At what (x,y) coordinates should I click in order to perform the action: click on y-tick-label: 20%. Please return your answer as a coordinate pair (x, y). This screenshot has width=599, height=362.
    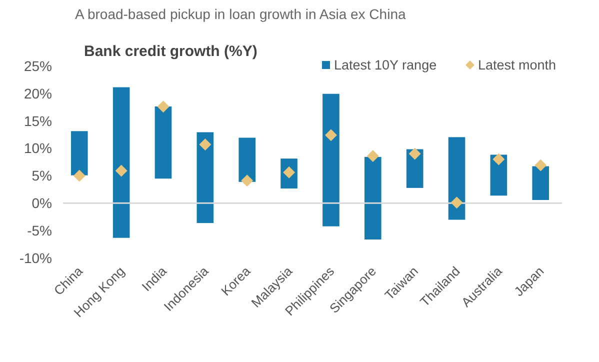
    Looking at the image, I should click on (38, 93).